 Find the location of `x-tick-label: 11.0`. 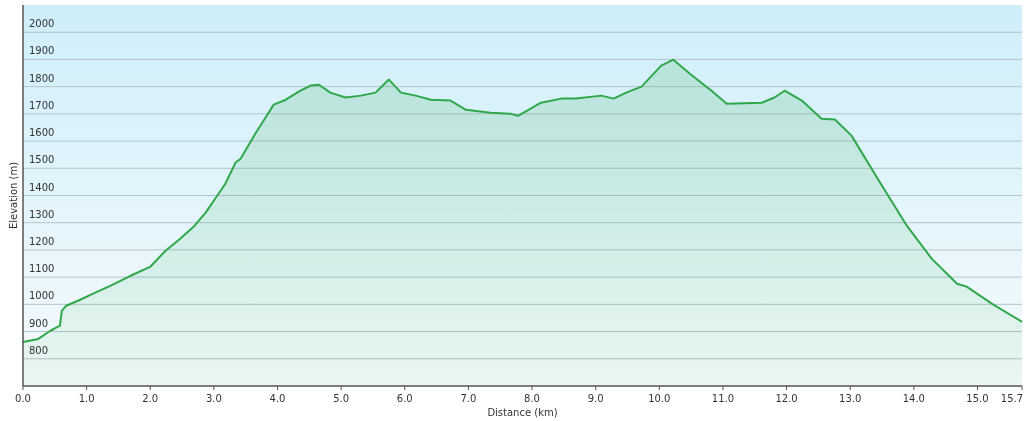

x-tick-label: 11.0 is located at coordinates (723, 398).